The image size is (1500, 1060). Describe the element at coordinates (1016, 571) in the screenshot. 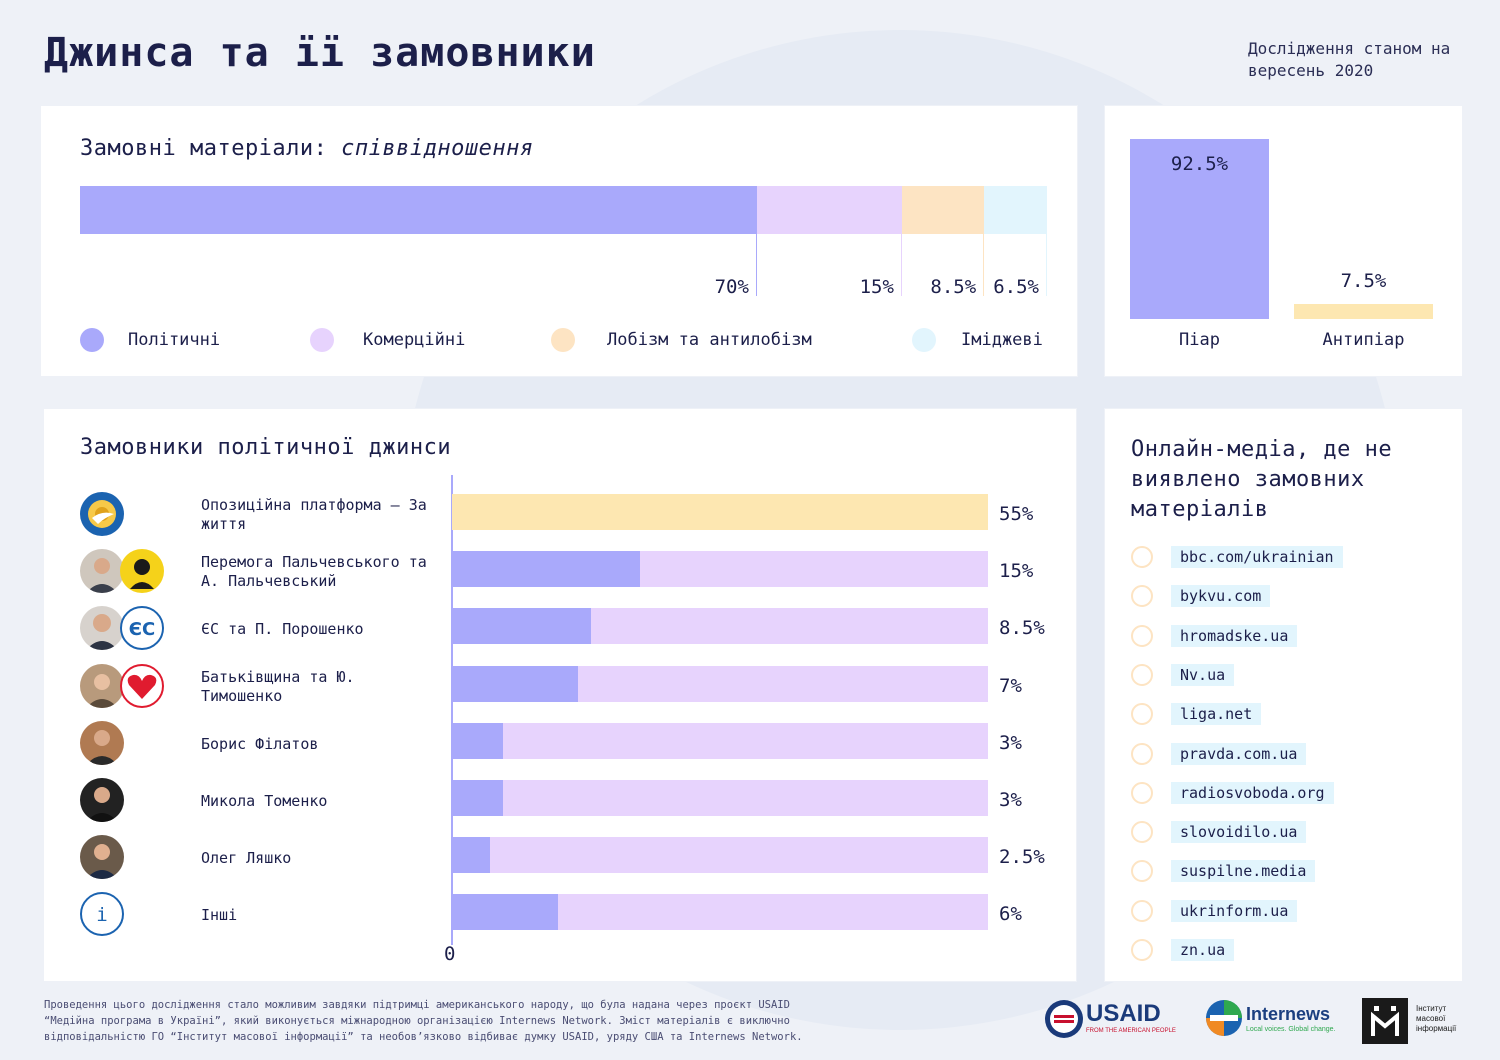

I see `bar-value-label: 15%` at that location.